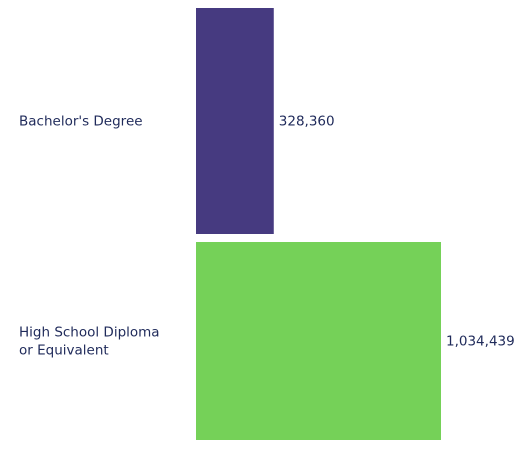 The width and height of the screenshot is (524, 474). What do you see at coordinates (89, 342) in the screenshot?
I see `category-label-1: High School Diploma or Equivalent` at bounding box center [89, 342].